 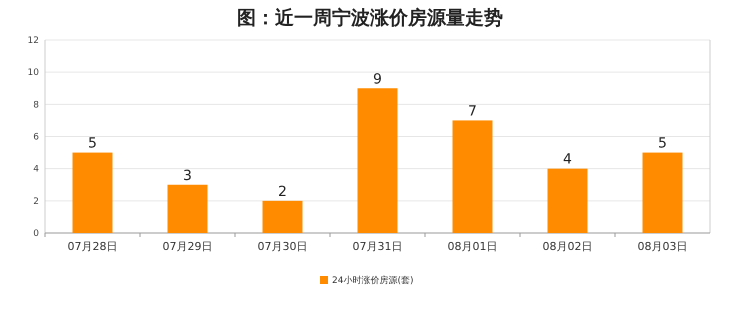 I want to click on y-tick-label: 0, so click(x=36, y=234).